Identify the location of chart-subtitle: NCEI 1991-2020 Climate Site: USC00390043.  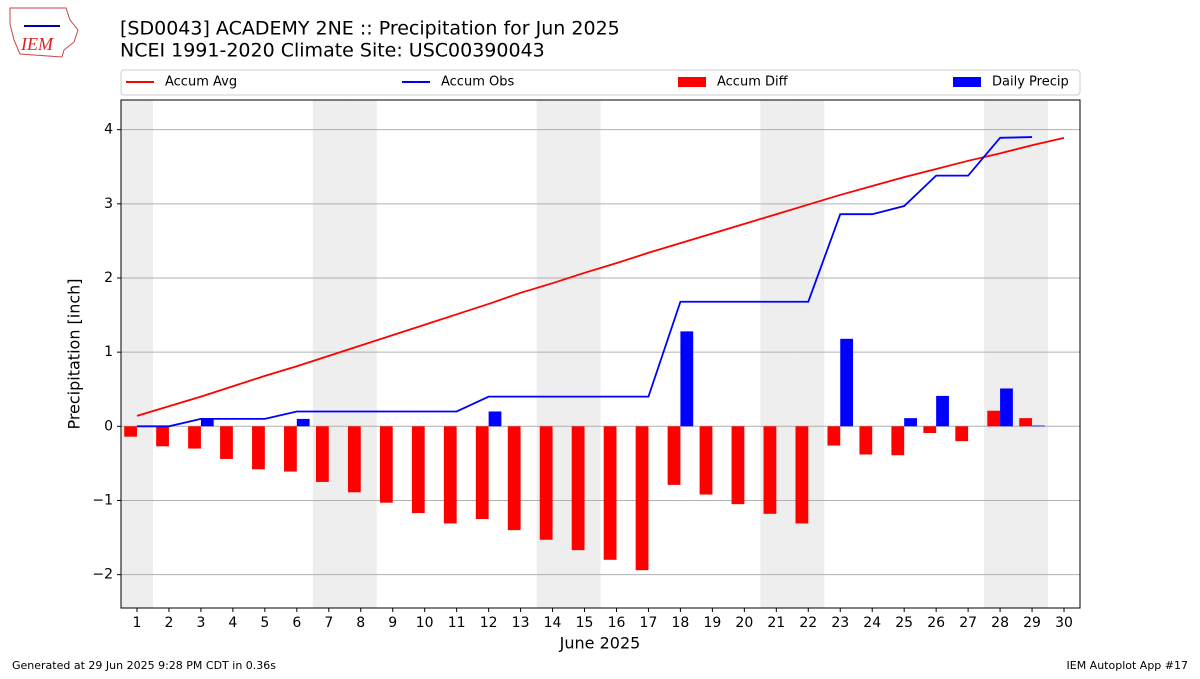
(332, 51).